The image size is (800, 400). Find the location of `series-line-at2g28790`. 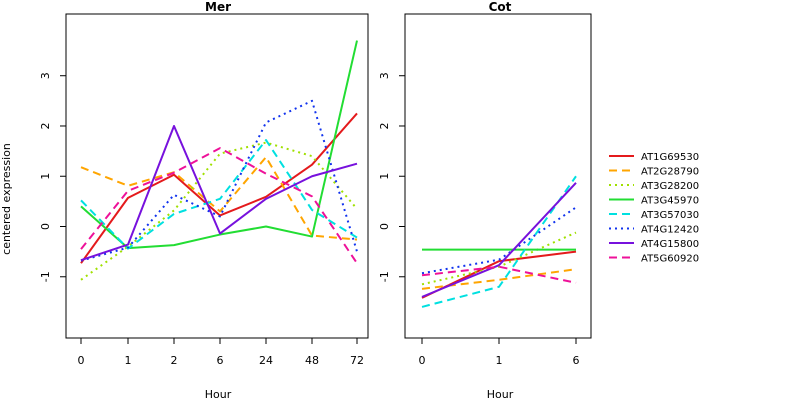

series-line-at2g28790 is located at coordinates (219, 198).